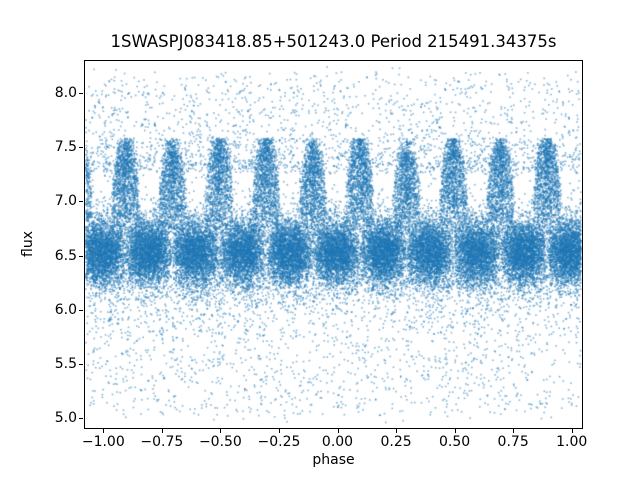 This screenshot has width=640, height=480. I want to click on x-tick-label: 0.00, so click(337, 442).